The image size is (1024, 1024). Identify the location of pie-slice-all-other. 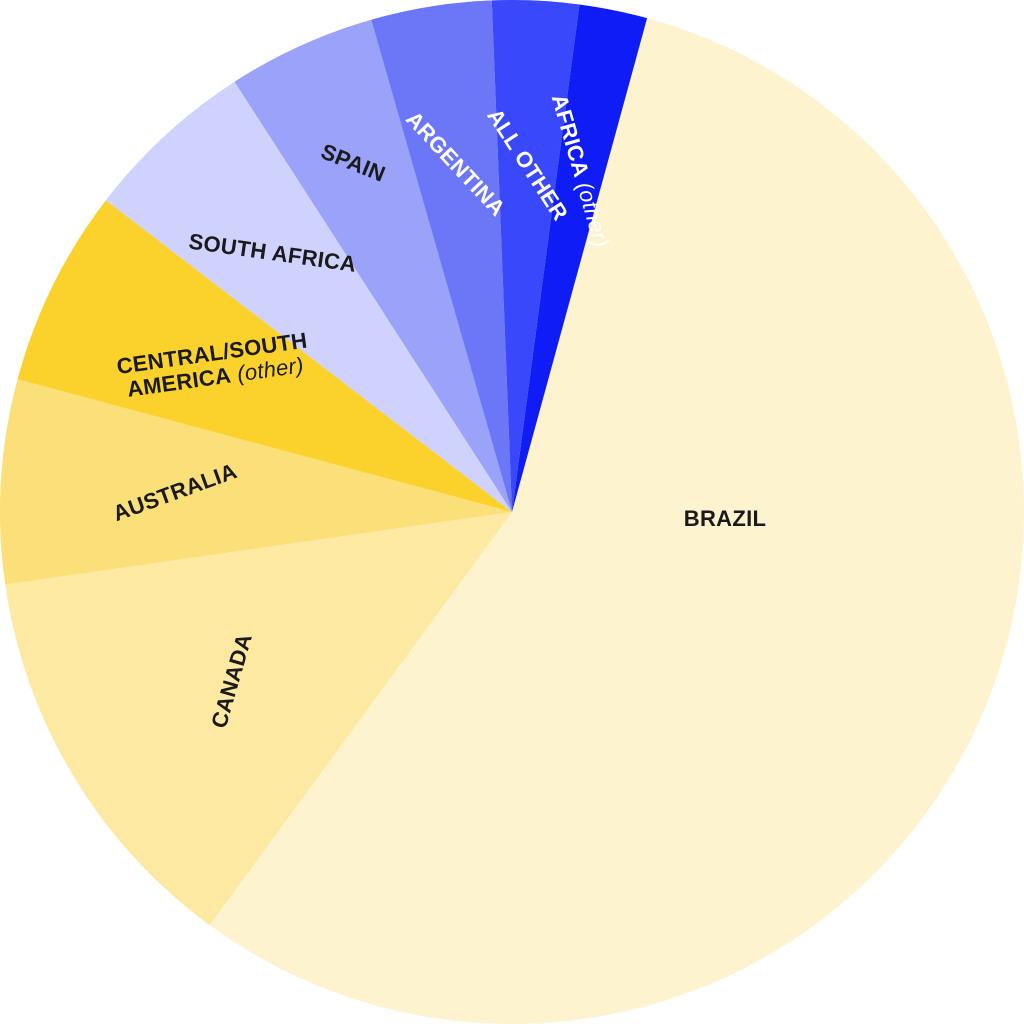
(535, 256).